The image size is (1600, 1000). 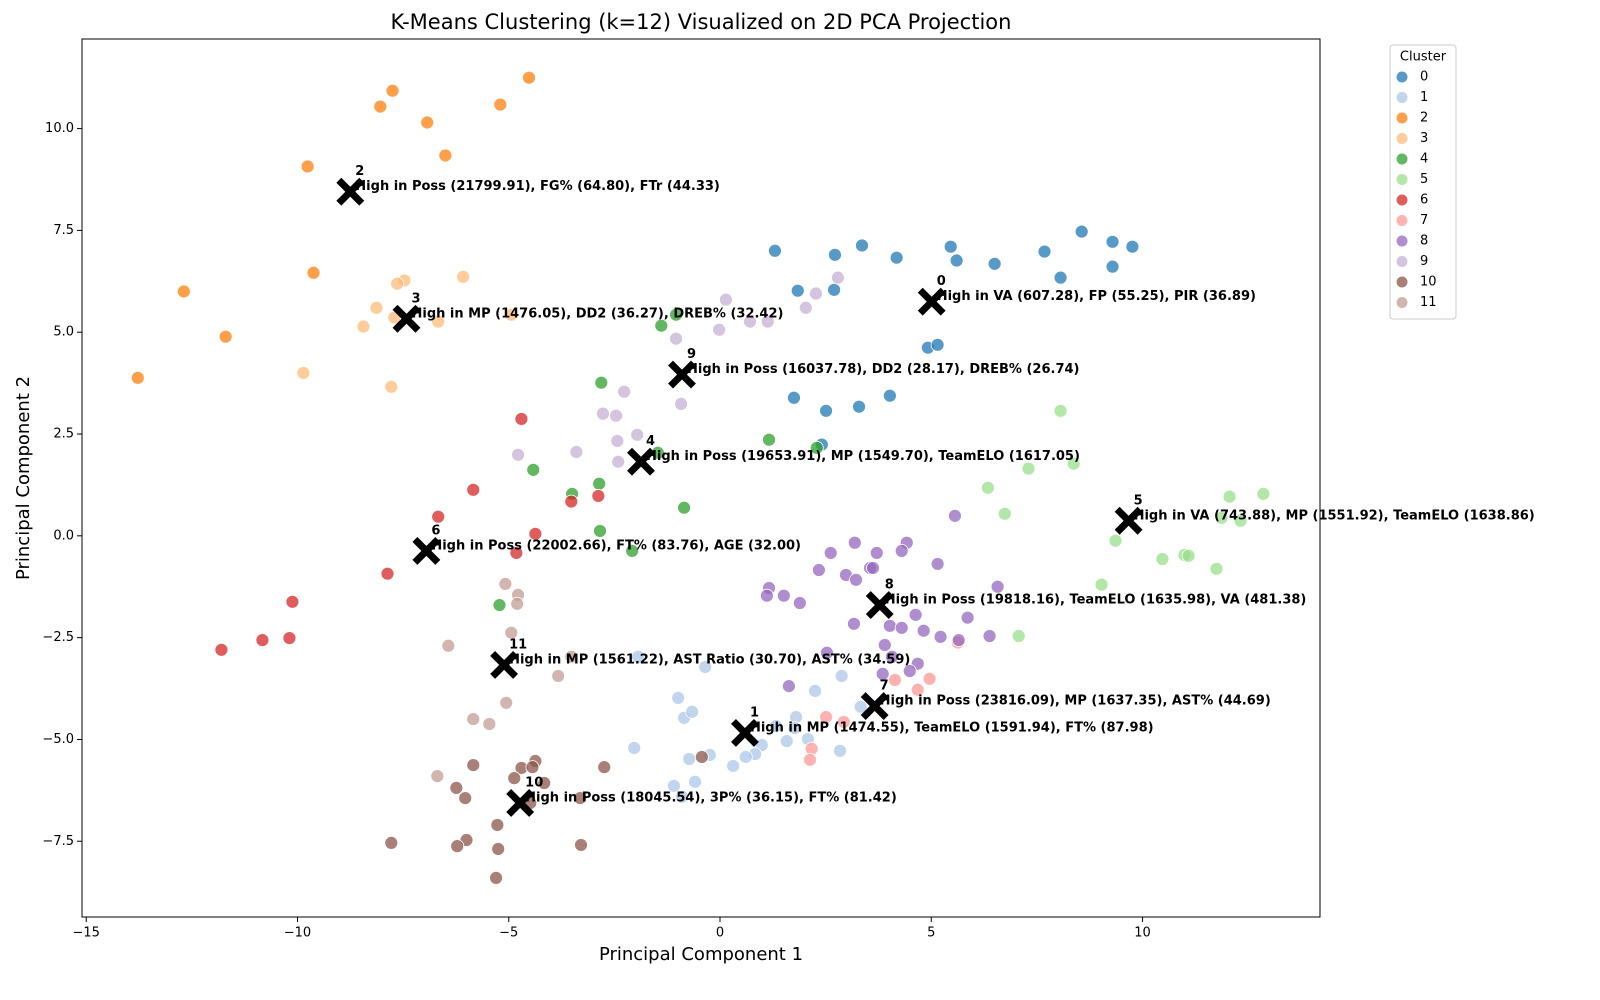 What do you see at coordinates (691, 354) in the screenshot?
I see `centroid-label: 9` at bounding box center [691, 354].